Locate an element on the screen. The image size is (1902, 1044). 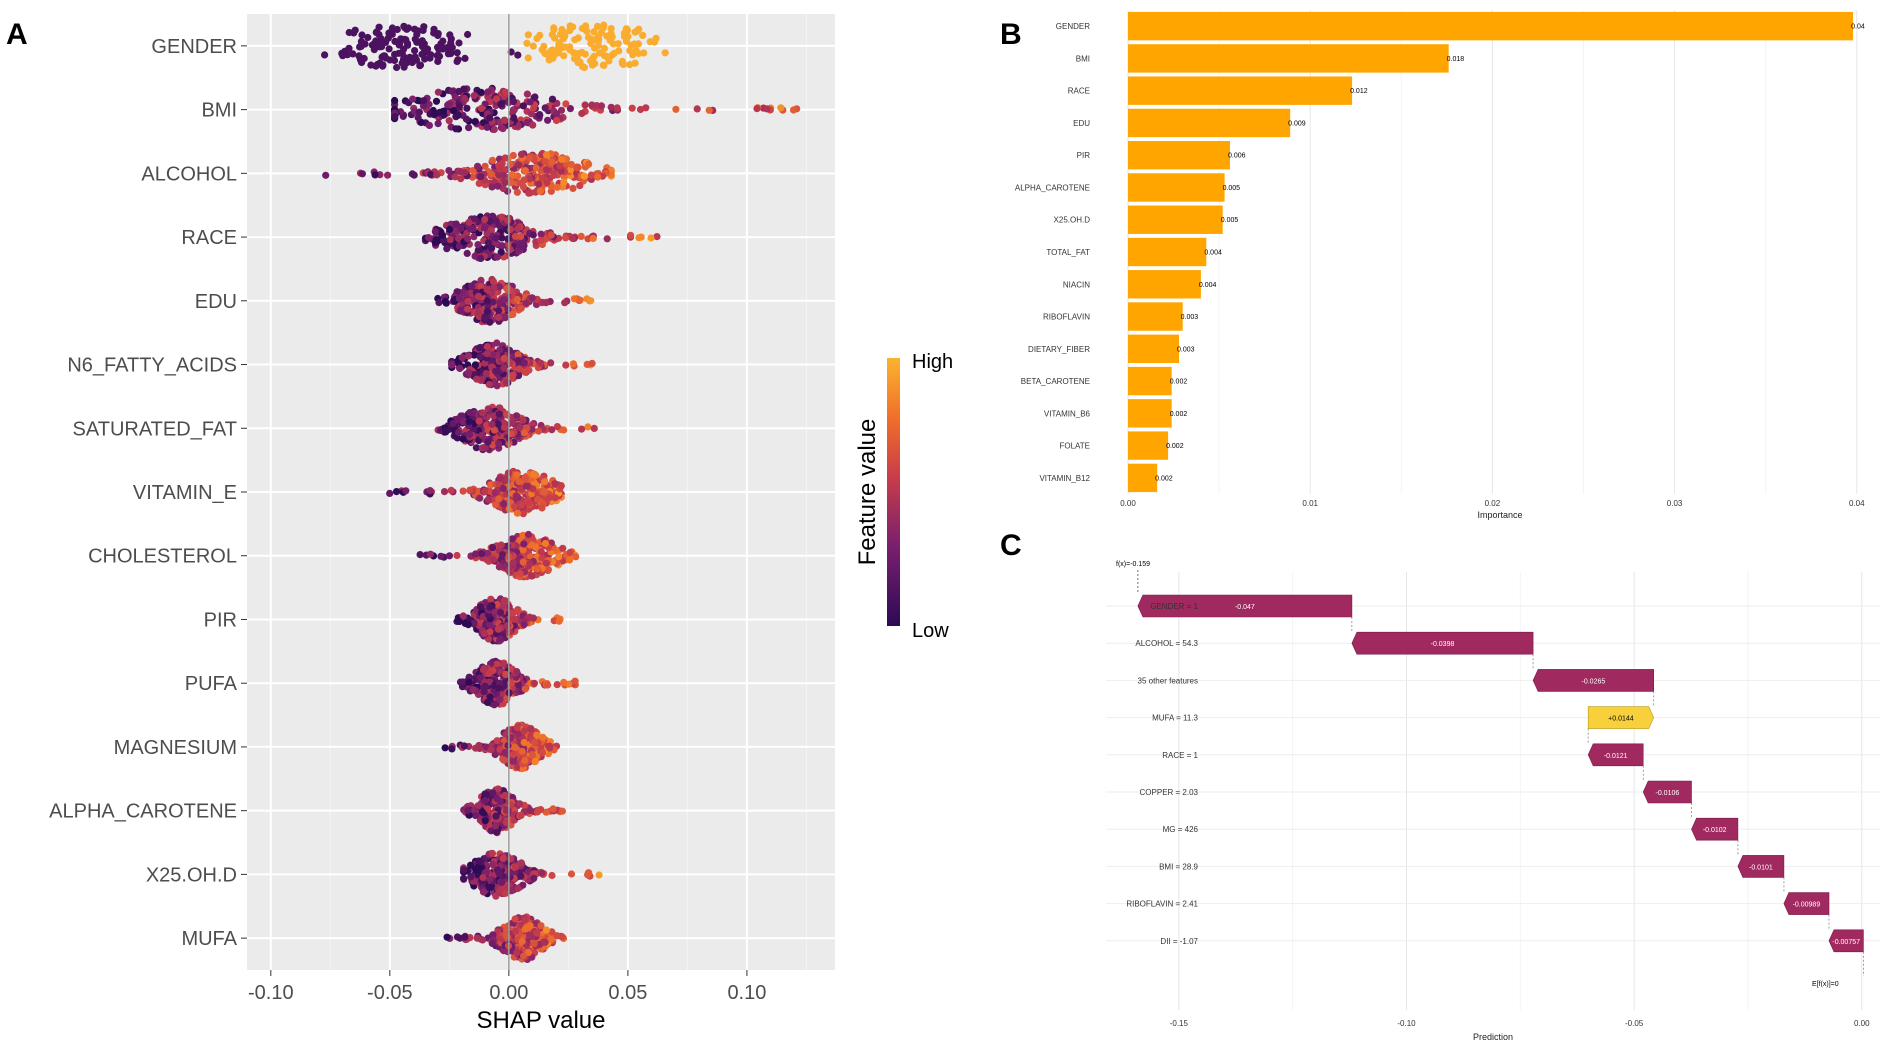
x-axis-title: Prediction is located at coordinates (1493, 1037).